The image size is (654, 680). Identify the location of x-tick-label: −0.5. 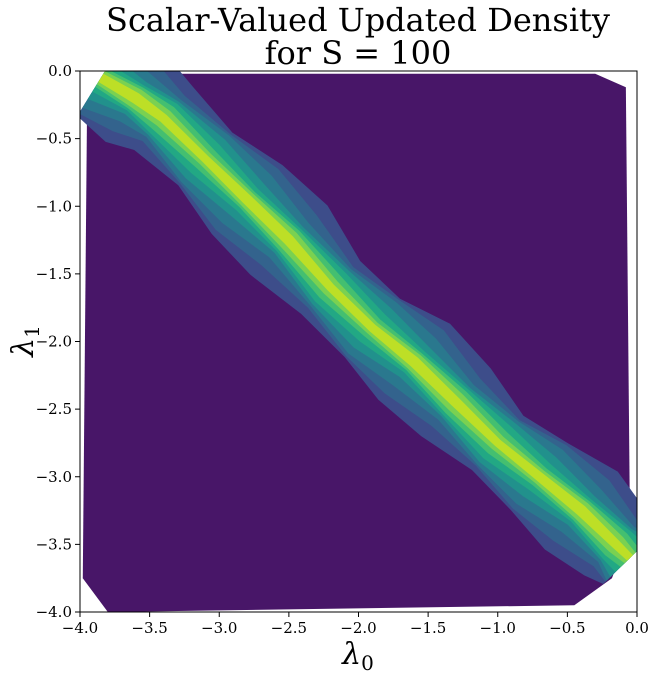
(567, 628).